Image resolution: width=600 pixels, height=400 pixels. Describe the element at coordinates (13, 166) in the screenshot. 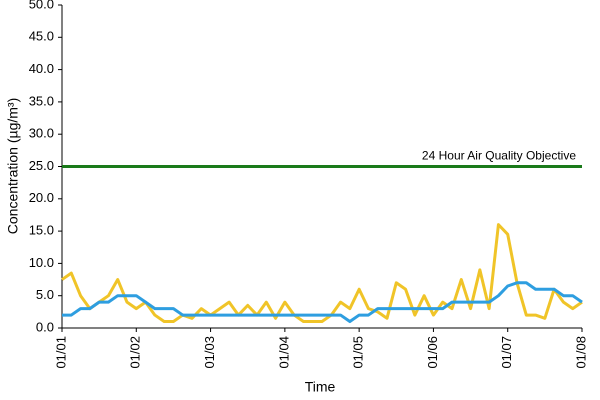

I see `y-axis-label: Concentration (µg/m³)` at that location.